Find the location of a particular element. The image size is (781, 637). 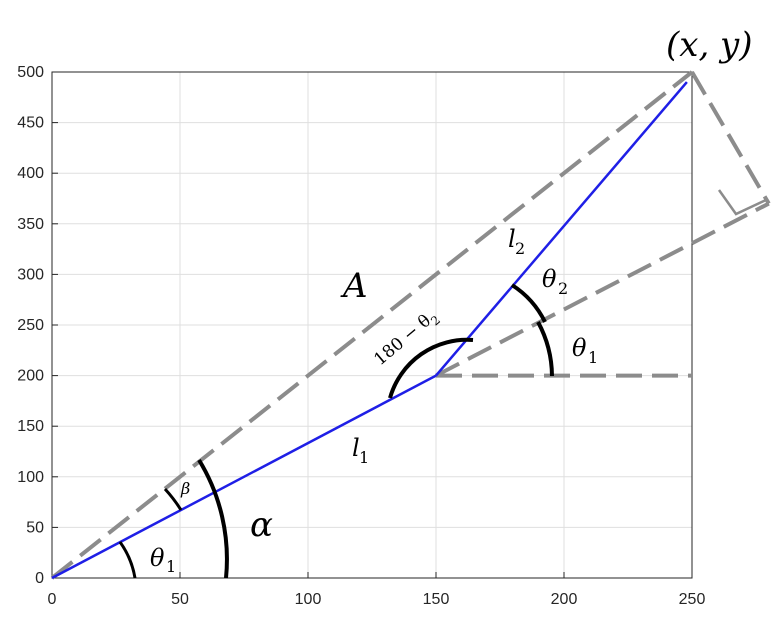

y-tick-label: 200 is located at coordinates (30, 376).